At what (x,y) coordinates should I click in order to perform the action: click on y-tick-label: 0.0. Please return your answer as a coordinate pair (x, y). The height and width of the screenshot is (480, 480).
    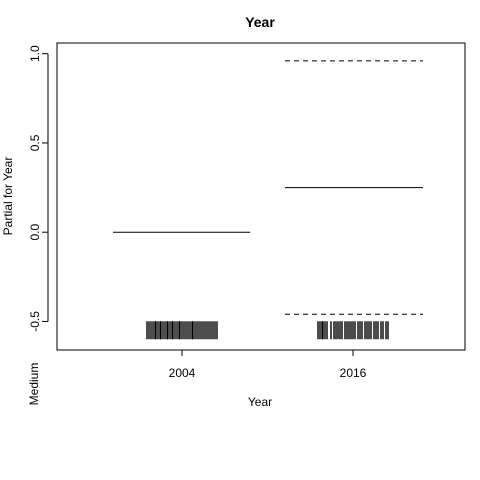
    Looking at the image, I should click on (35, 232).